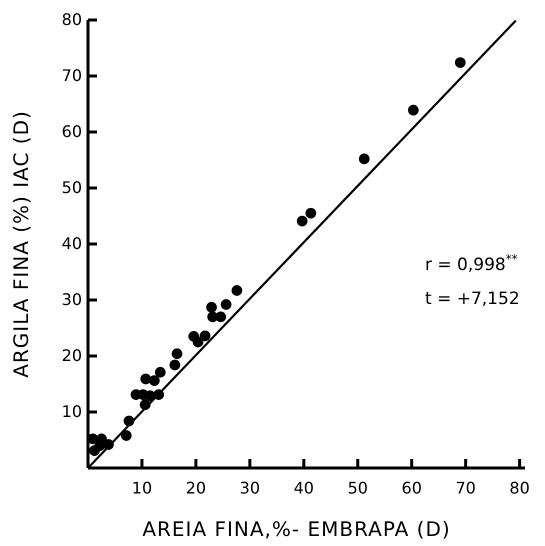  Describe the element at coordinates (472, 299) in the screenshot. I see `annotation: t = +7,152` at that location.